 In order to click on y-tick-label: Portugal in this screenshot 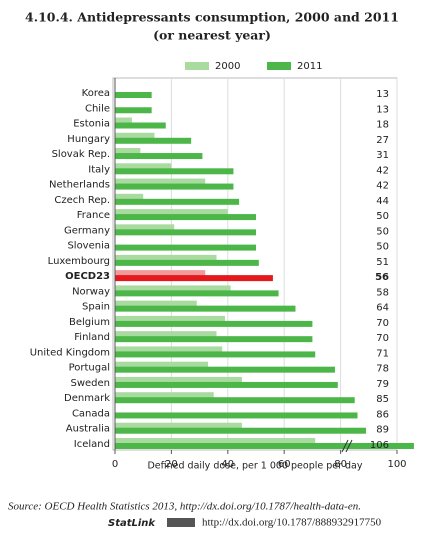, I will do `click(89, 368)`.